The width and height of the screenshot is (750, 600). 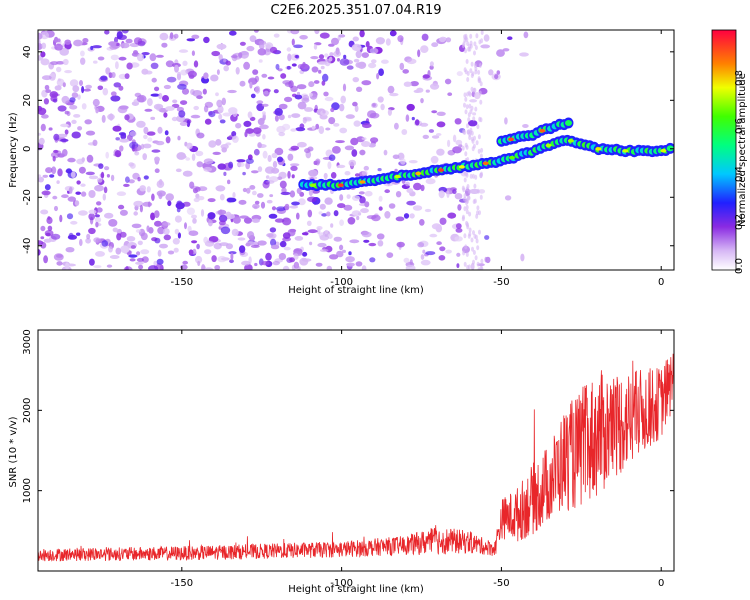 I want to click on chart-title: C2E6.2025.351.07.04.R19, so click(x=355, y=10).